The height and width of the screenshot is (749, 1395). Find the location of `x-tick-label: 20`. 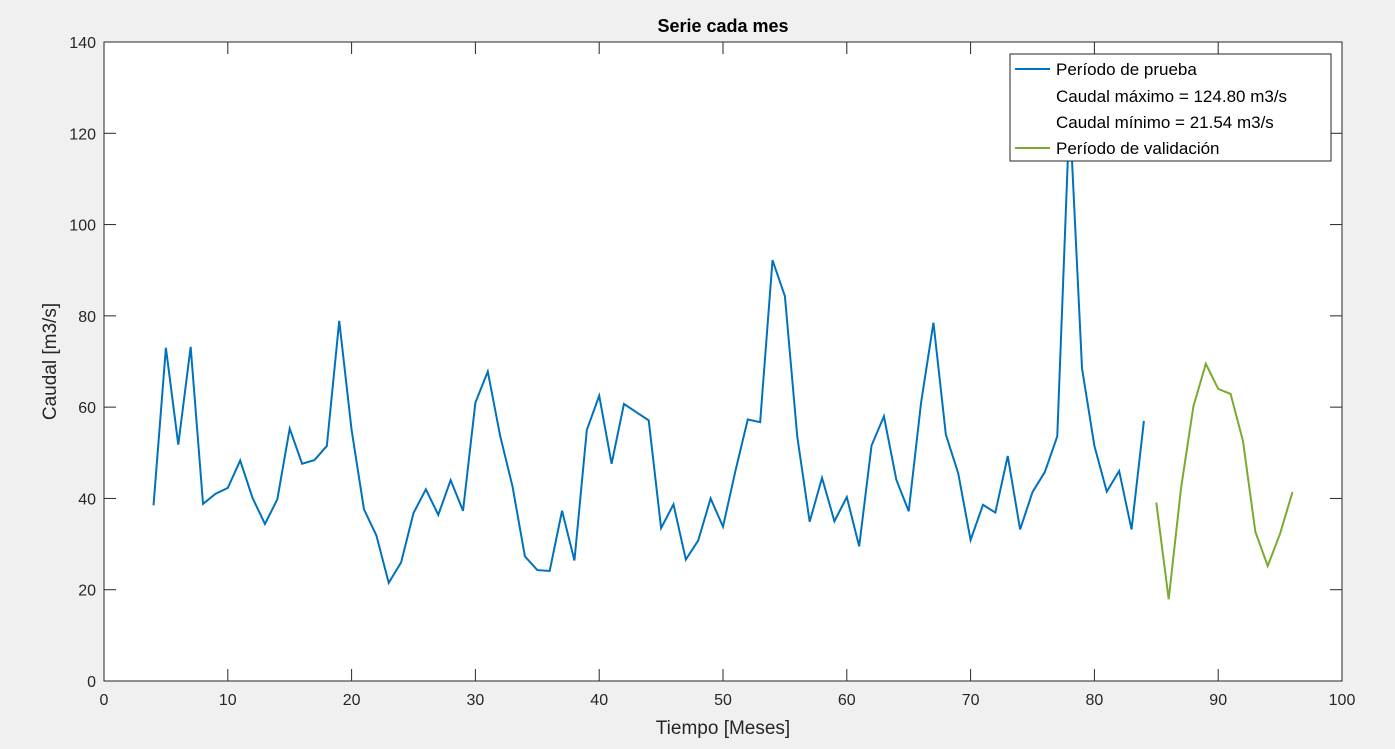

x-tick-label: 20 is located at coordinates (352, 700).